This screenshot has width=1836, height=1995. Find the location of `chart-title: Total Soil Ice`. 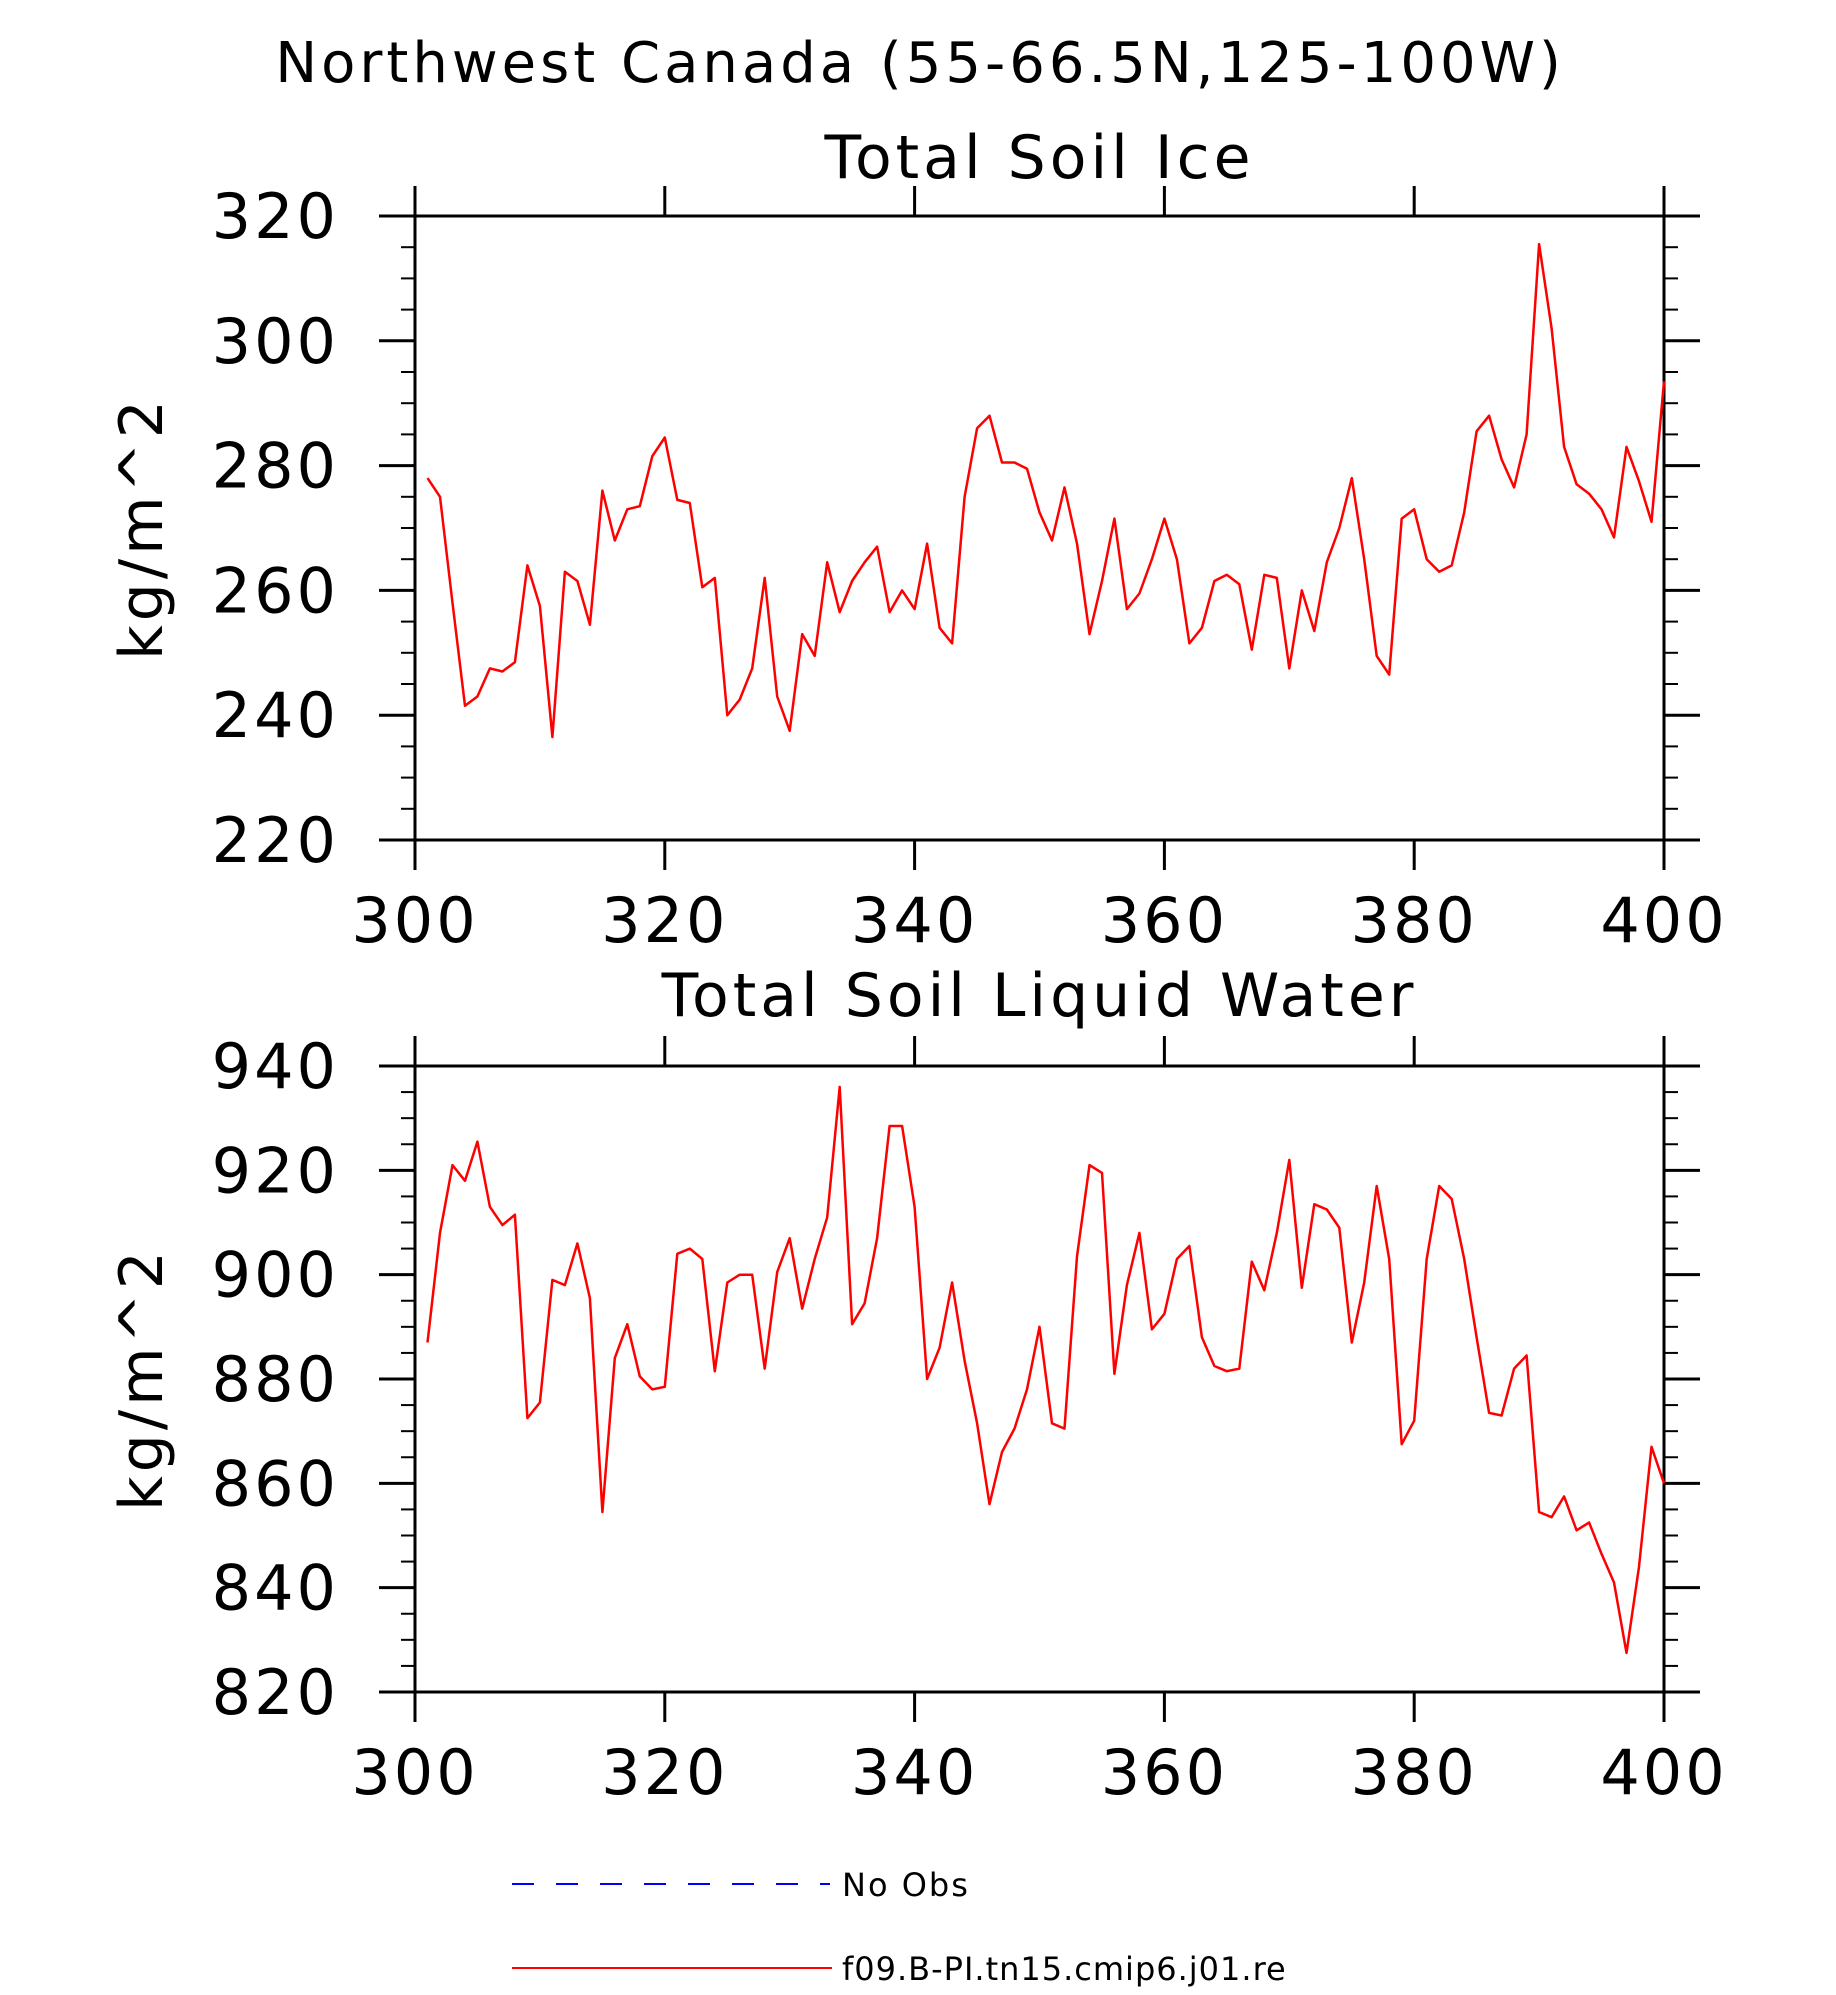

chart-title: Total Soil Ice is located at coordinates (1038, 158).